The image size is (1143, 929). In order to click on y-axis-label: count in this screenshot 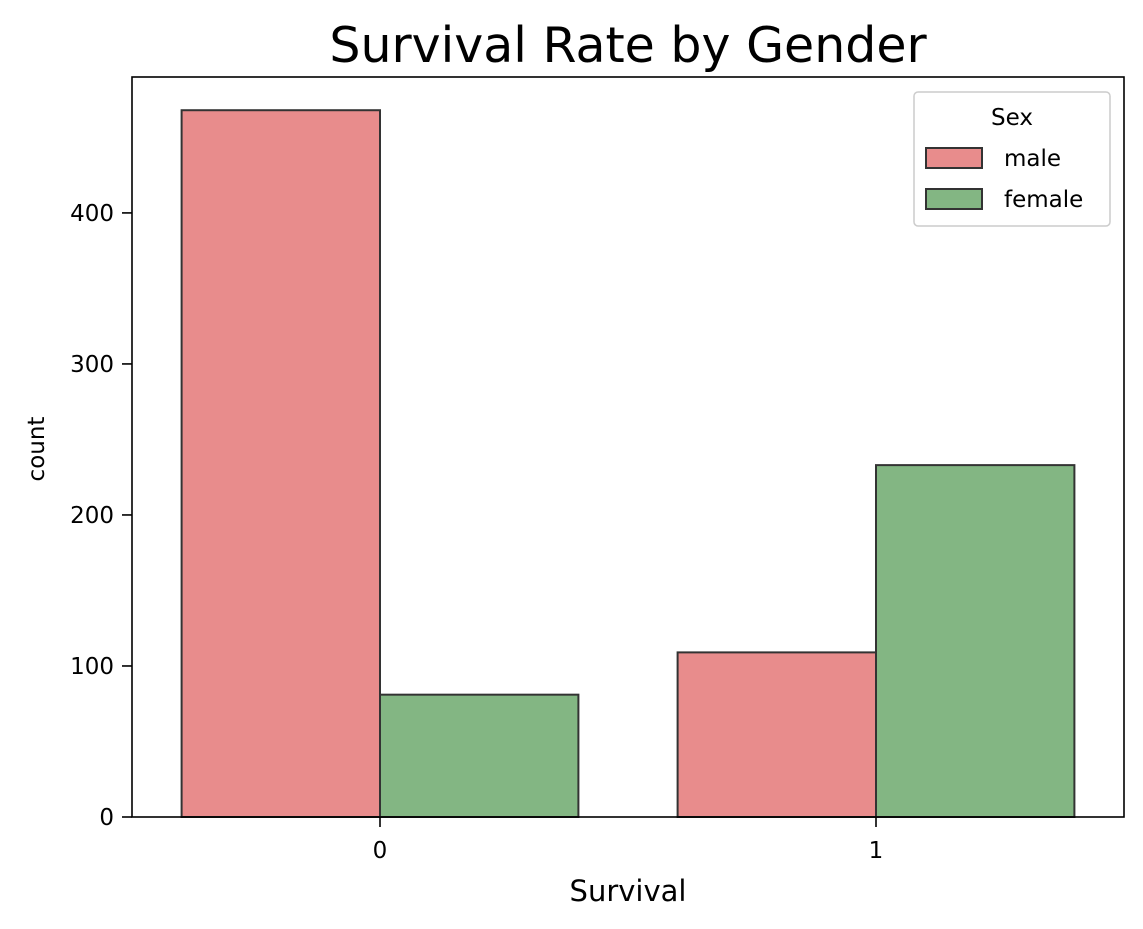, I will do `click(37, 449)`.